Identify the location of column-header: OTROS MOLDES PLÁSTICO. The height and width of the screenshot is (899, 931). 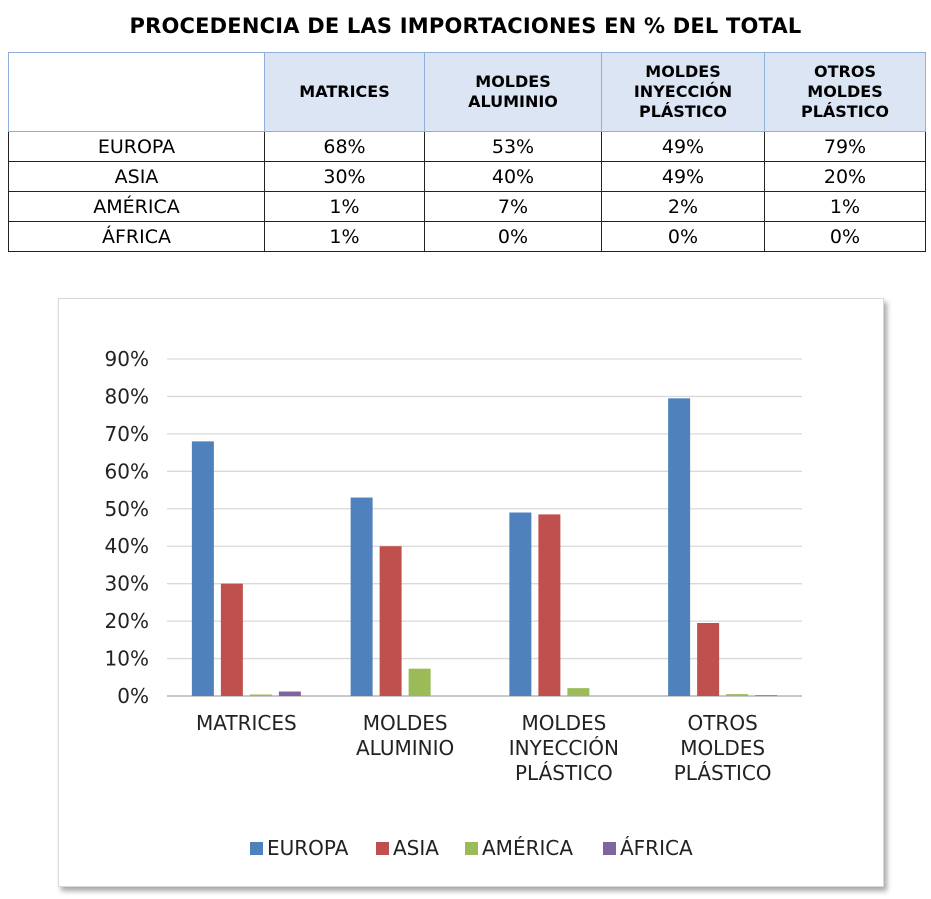
(845, 92).